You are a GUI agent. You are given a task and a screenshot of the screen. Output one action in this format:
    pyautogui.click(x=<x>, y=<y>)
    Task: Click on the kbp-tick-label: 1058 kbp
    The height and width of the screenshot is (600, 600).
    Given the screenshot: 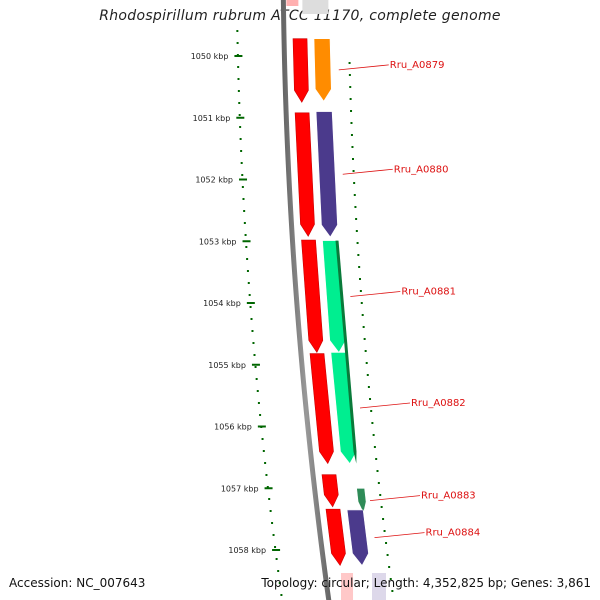 What is the action you would take?
    pyautogui.click(x=247, y=550)
    